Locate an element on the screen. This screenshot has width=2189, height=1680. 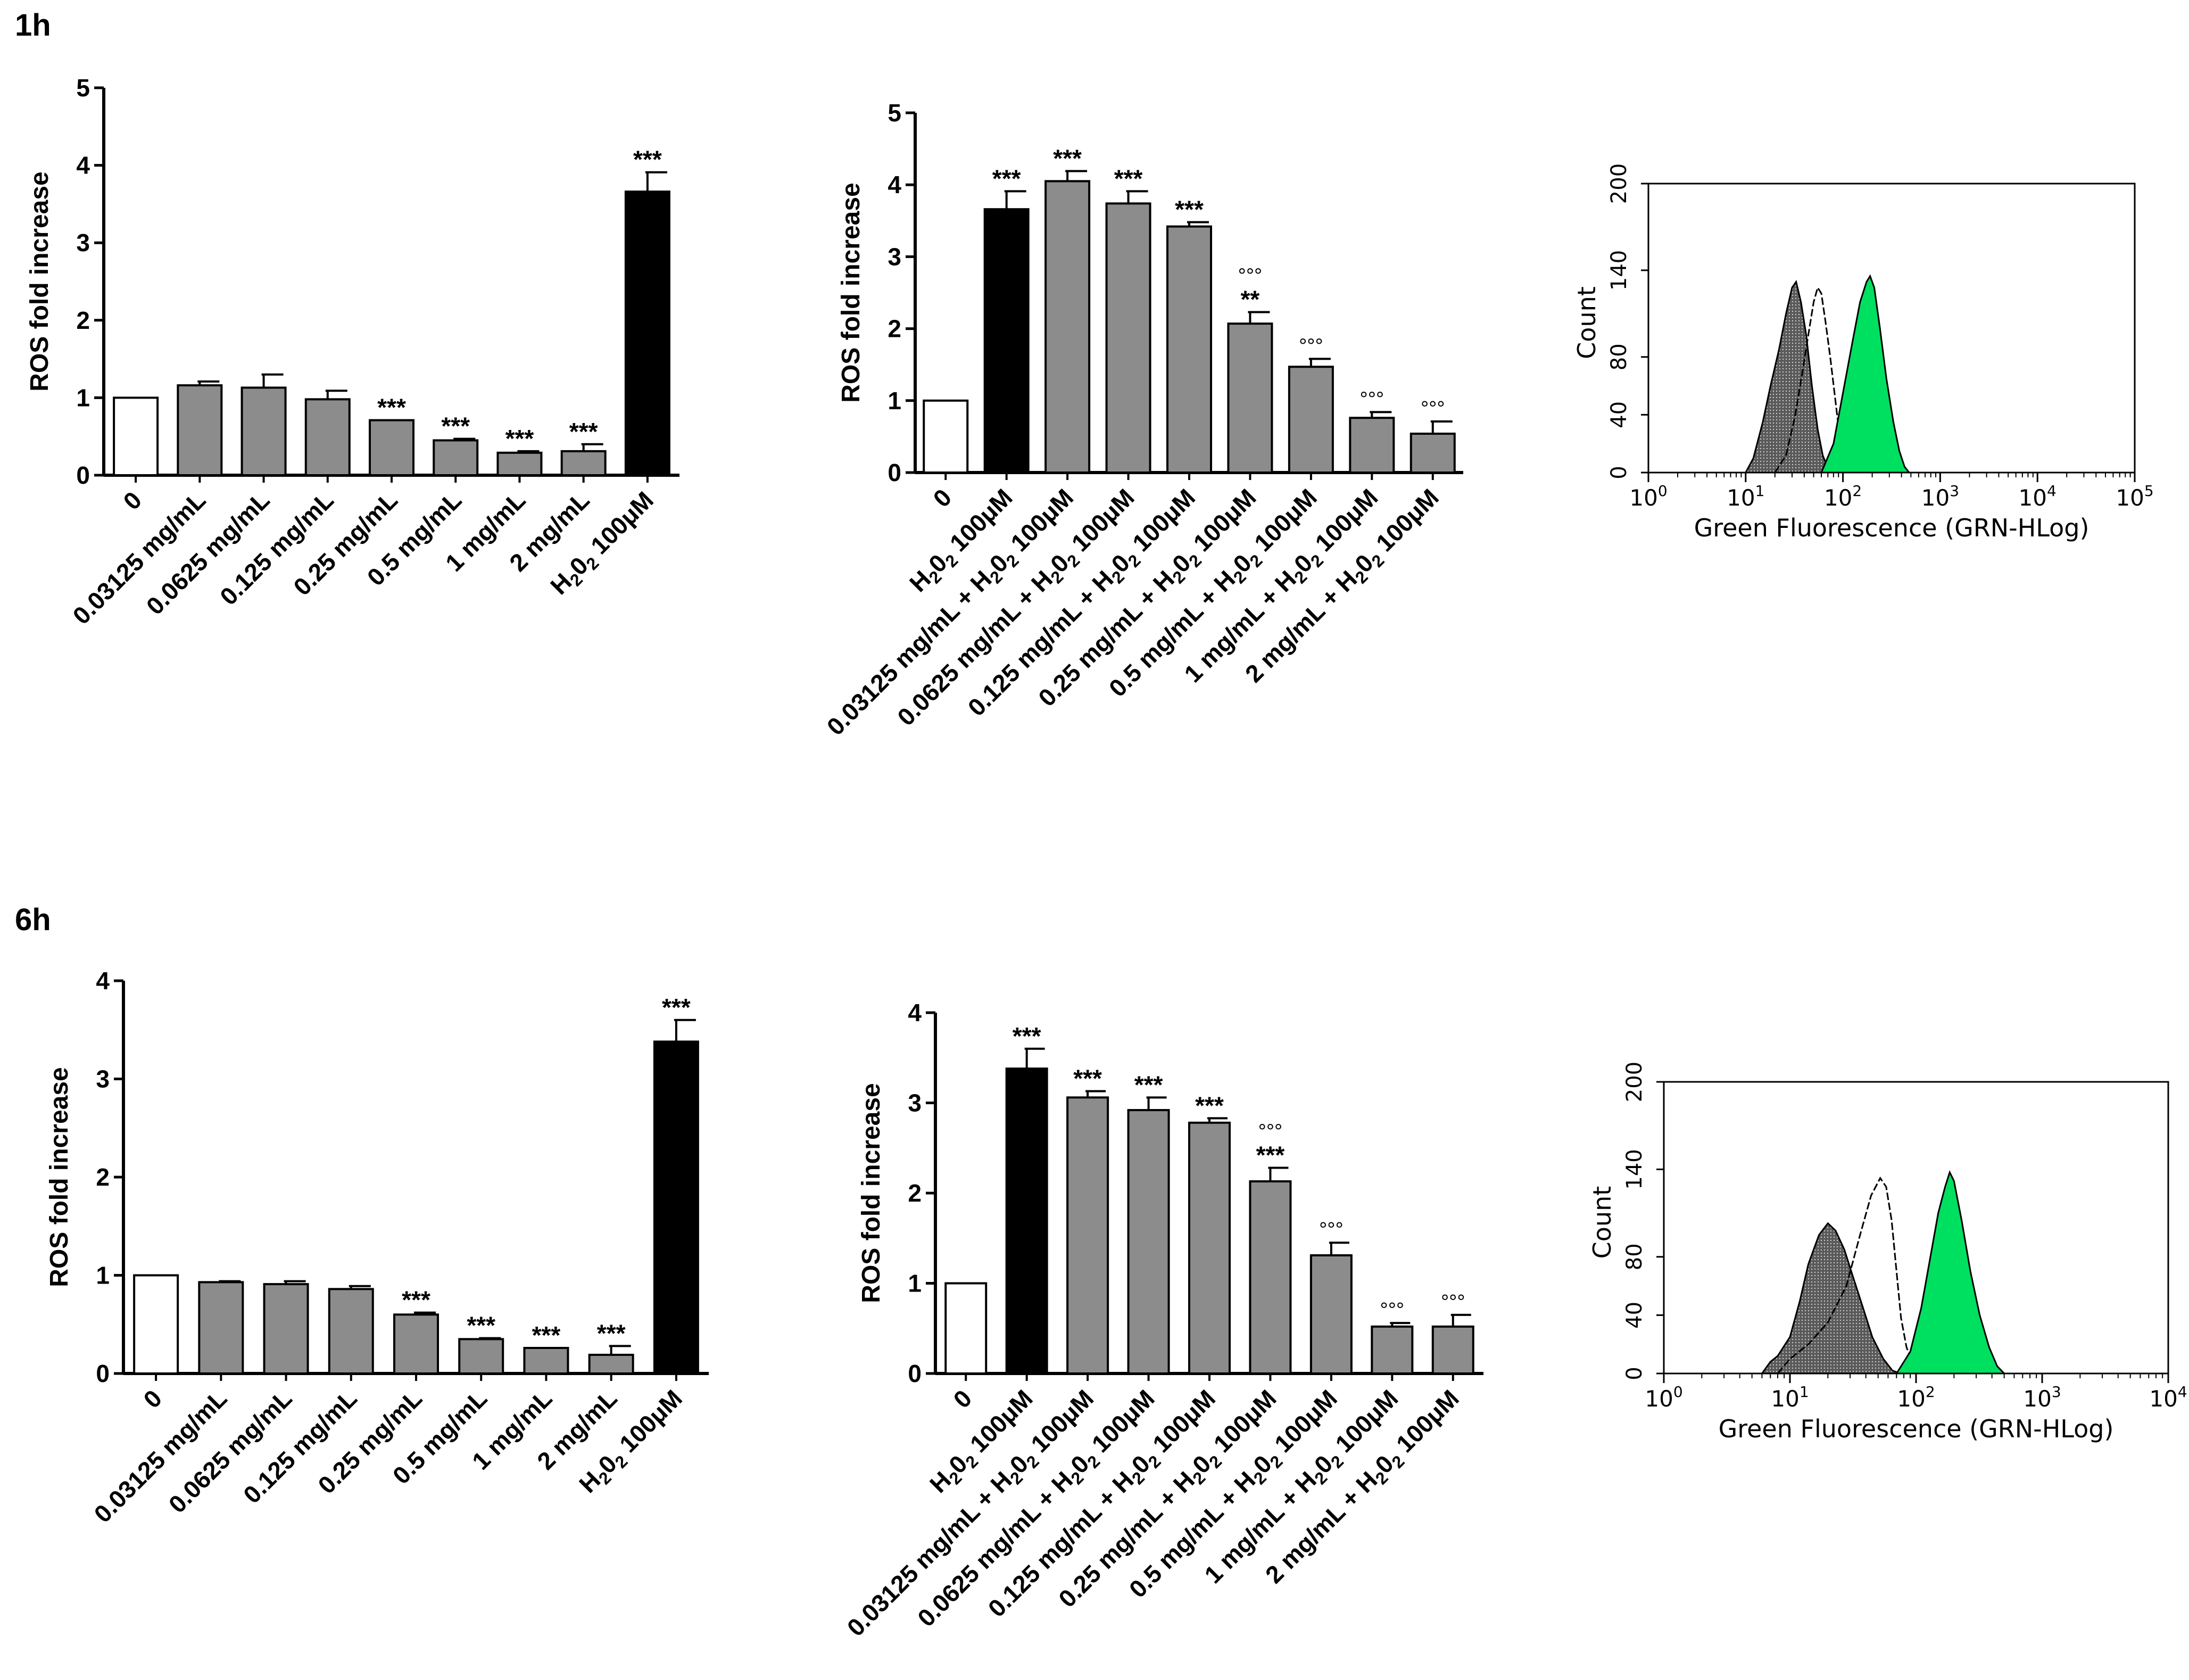
hist-y-tick-label: 200 is located at coordinates (1619, 183).